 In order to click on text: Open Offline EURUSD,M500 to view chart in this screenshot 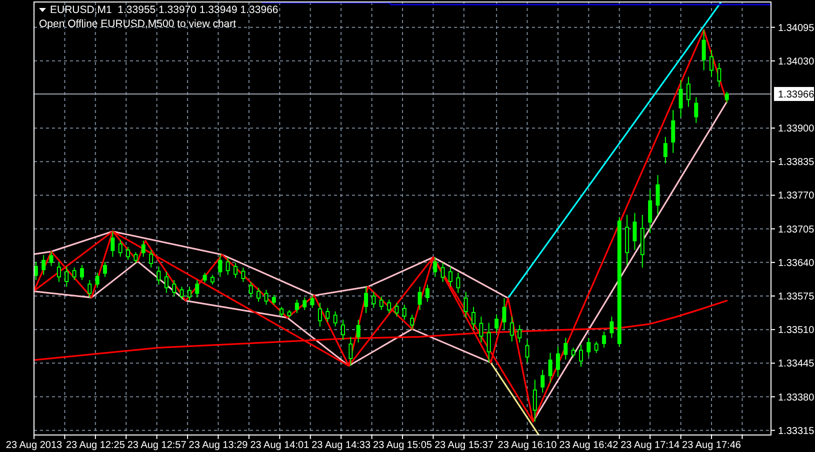, I will do `click(137, 24)`.